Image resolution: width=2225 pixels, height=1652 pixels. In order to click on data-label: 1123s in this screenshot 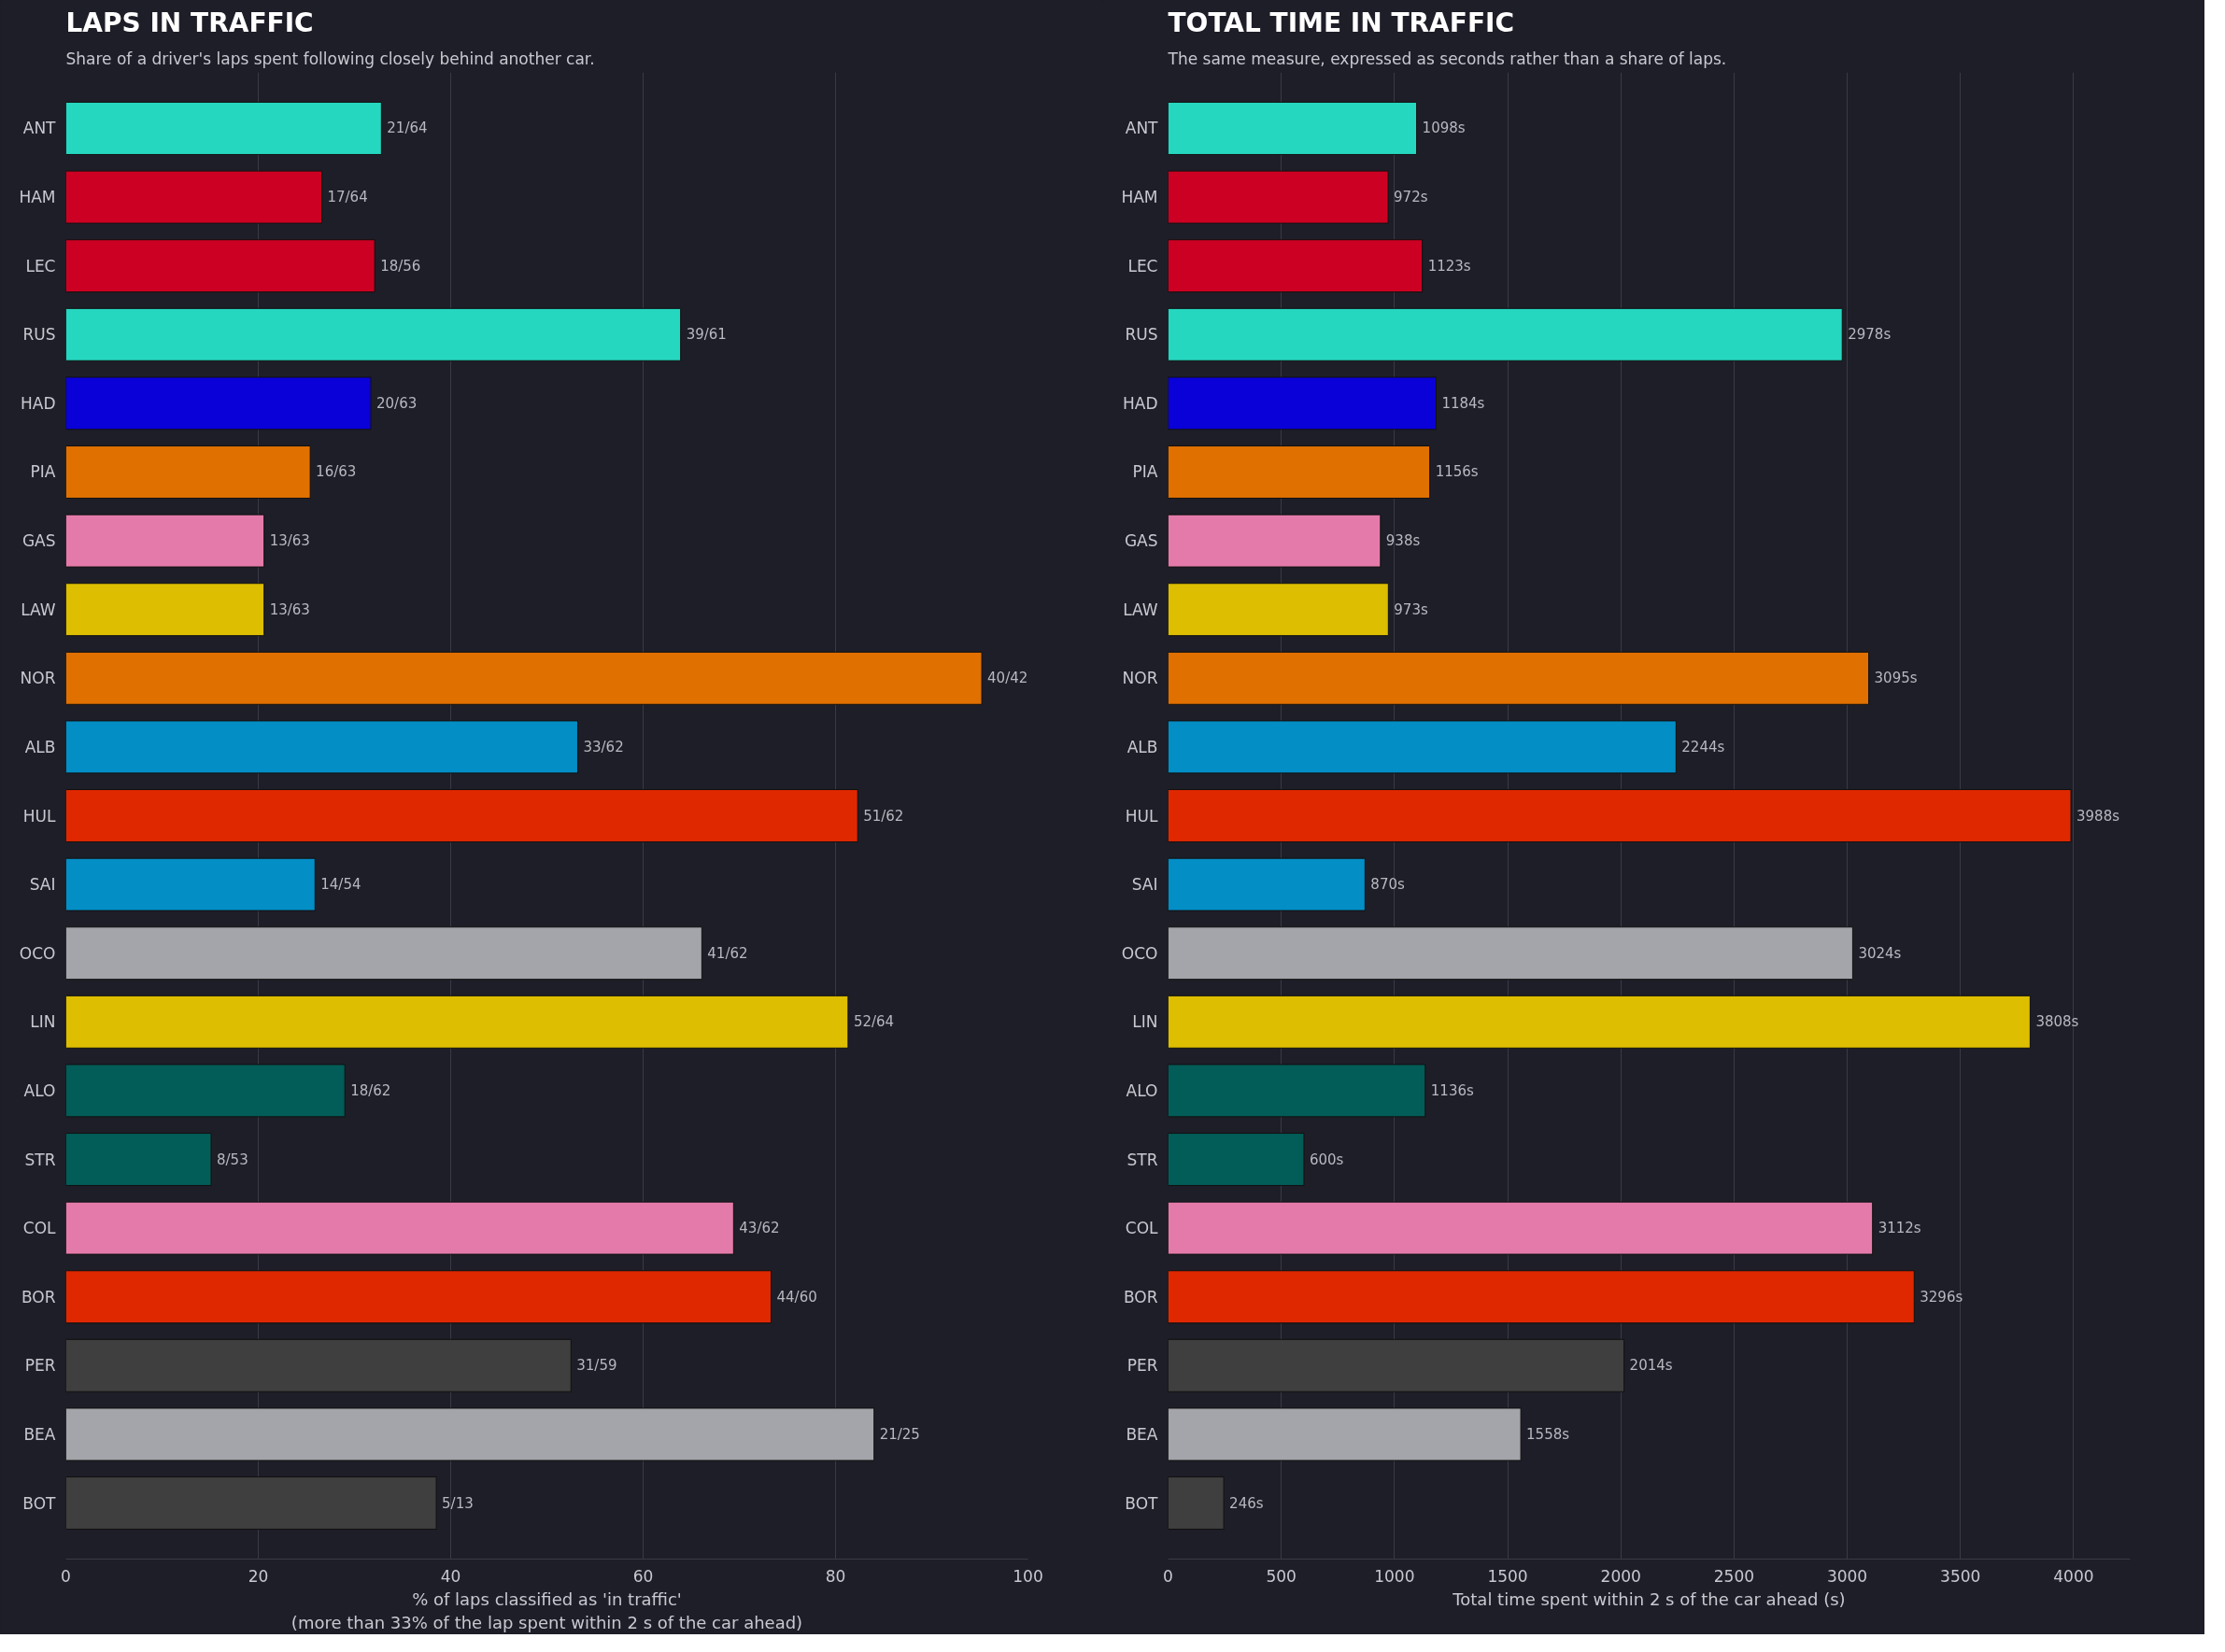, I will do `click(1449, 266)`.